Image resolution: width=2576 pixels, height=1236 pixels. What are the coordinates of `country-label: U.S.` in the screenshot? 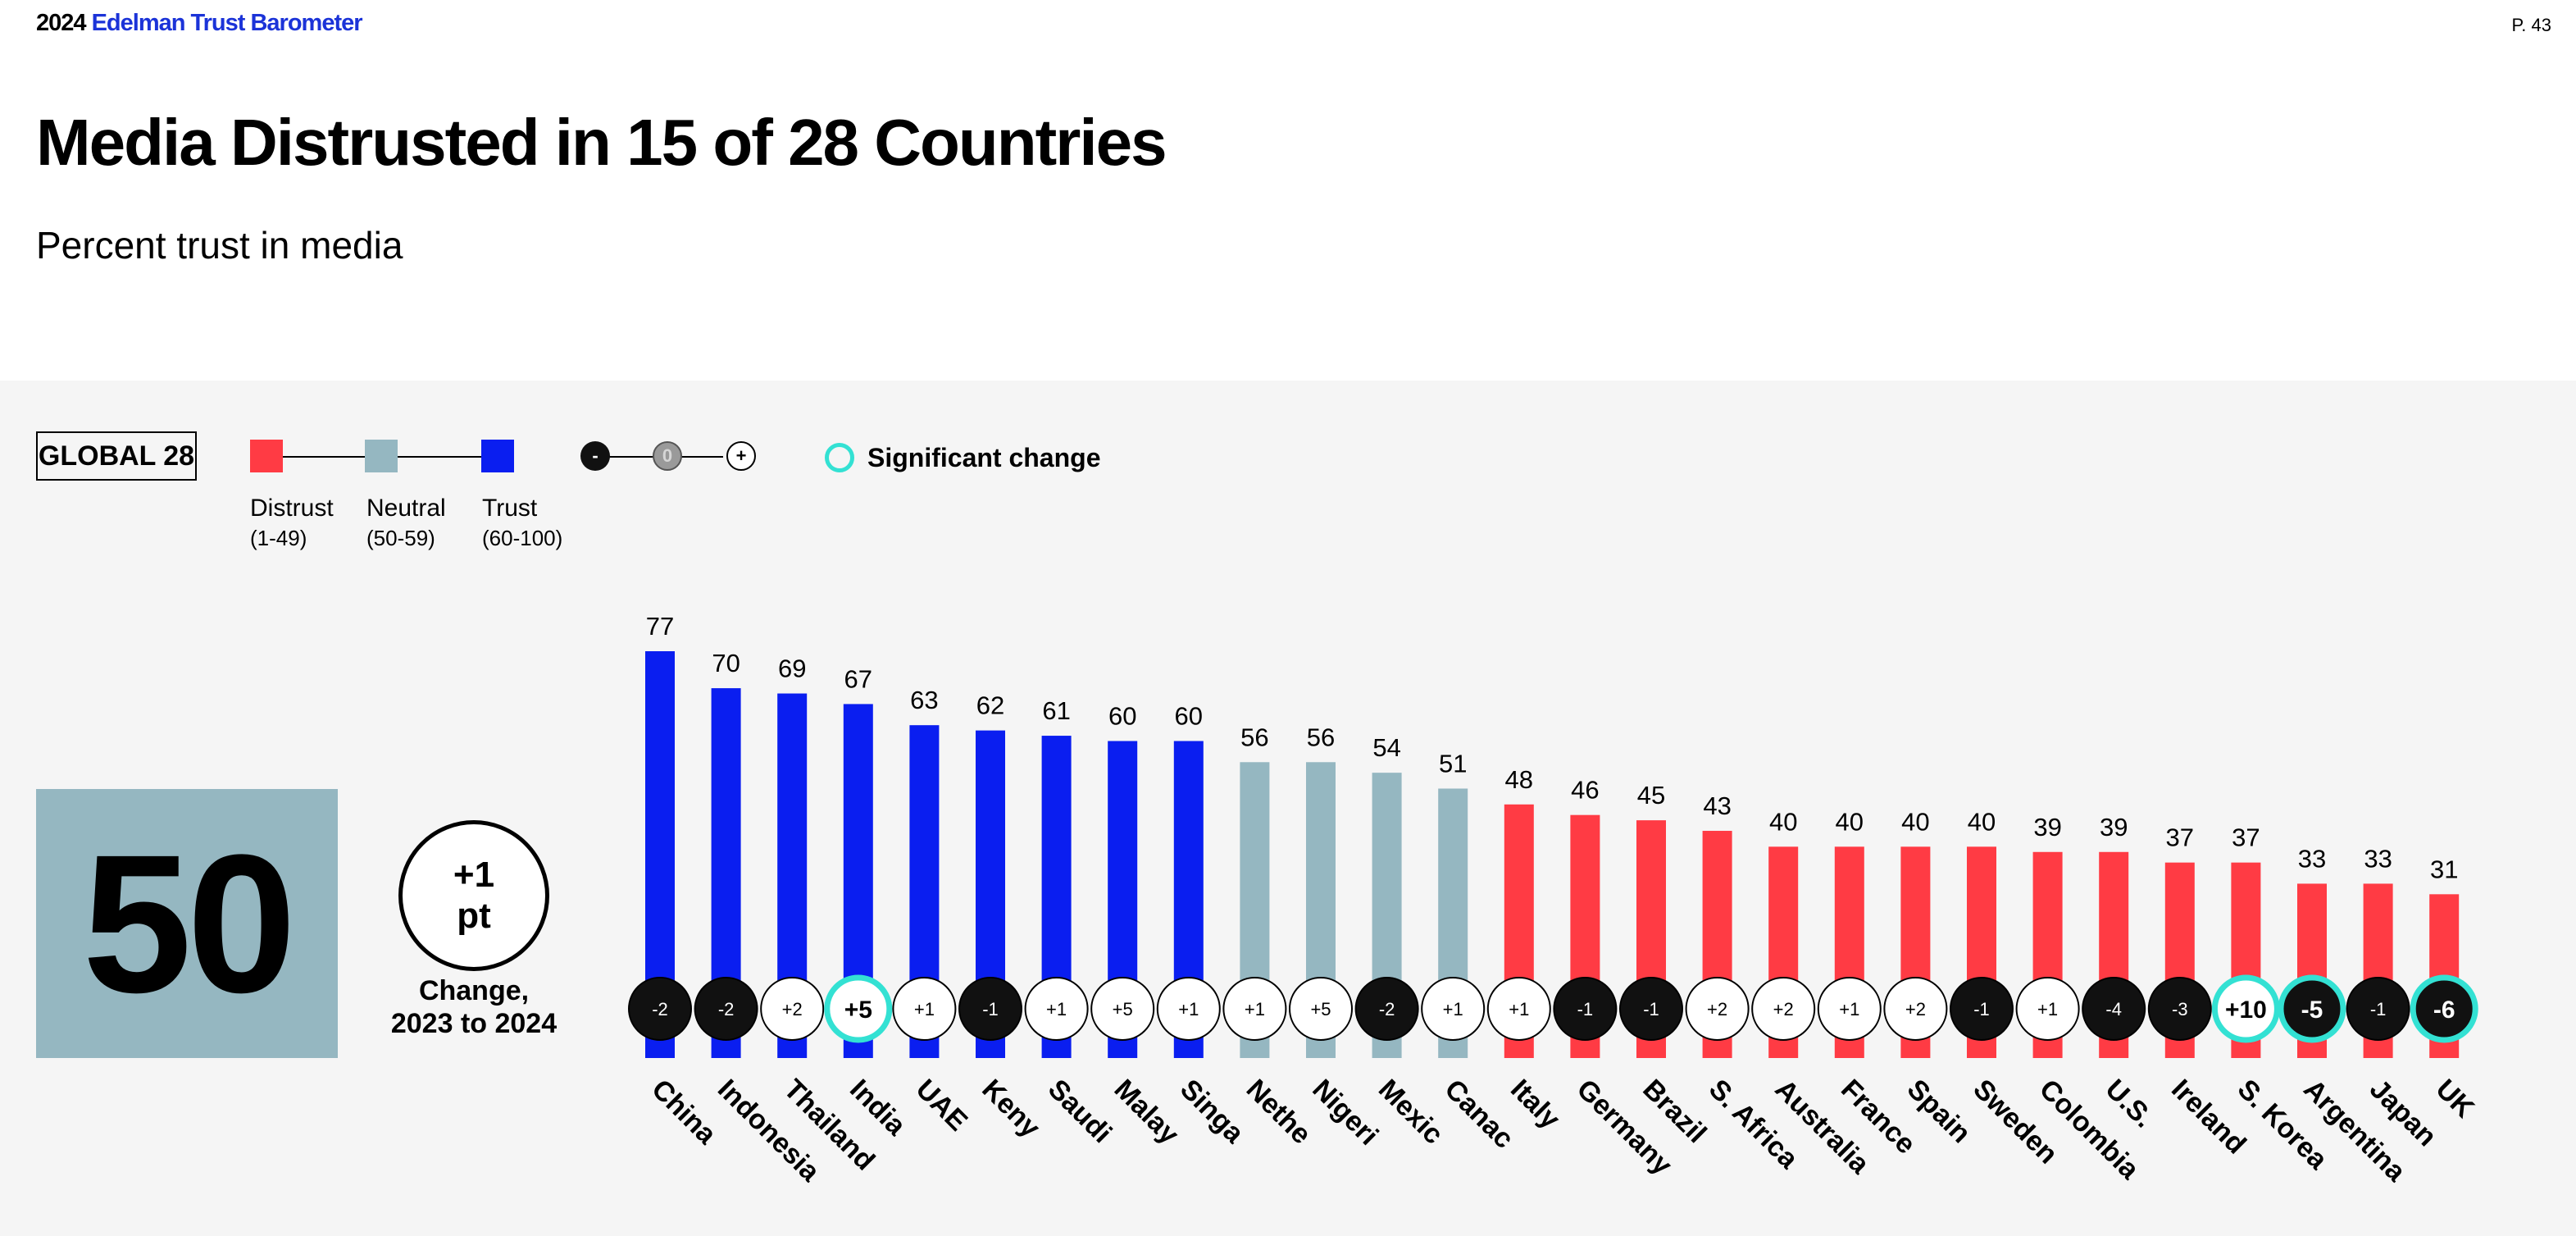 It's located at (2130, 1104).